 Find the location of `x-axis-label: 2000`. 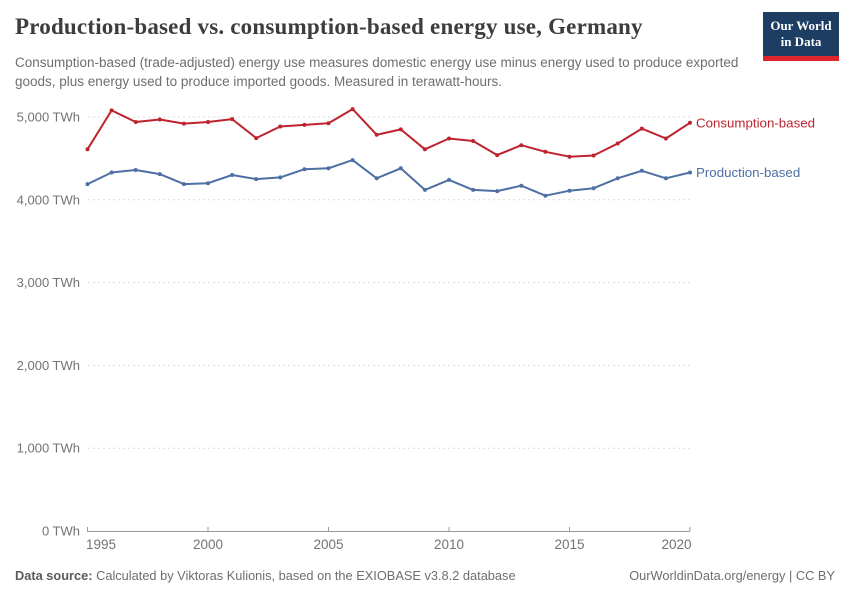

x-axis-label: 2000 is located at coordinates (208, 544).